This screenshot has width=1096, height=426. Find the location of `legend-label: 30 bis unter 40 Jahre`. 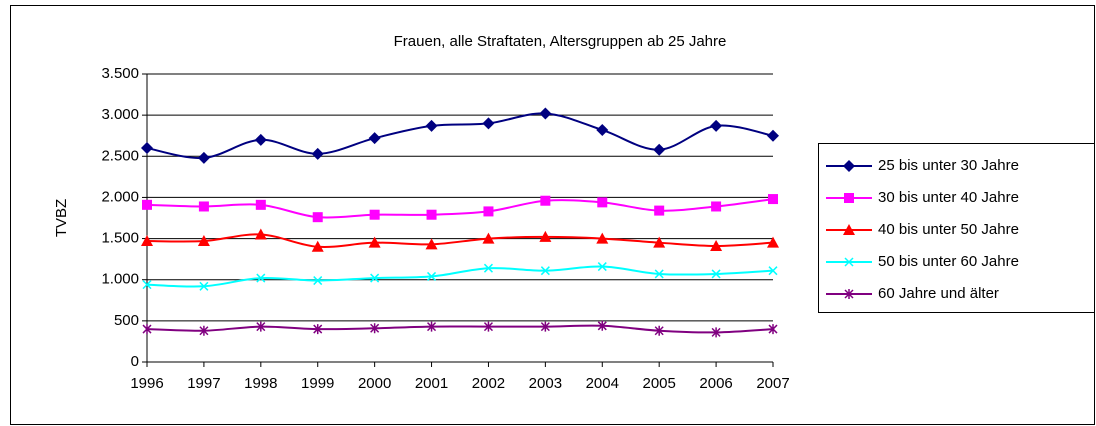

legend-label: 30 bis unter 40 Jahre is located at coordinates (948, 197).